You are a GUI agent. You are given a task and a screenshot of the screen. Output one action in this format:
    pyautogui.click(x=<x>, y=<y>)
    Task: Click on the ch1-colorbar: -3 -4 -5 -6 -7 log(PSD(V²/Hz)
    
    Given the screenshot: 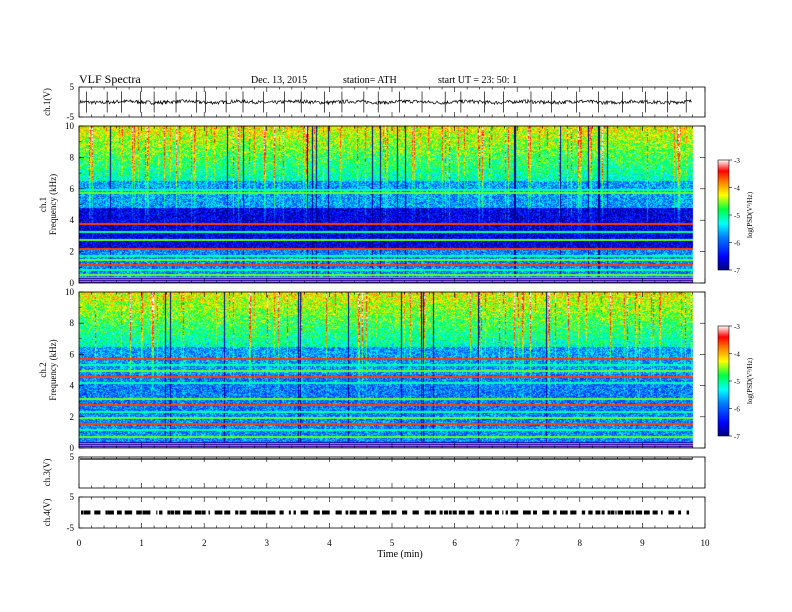 What is the action you would take?
    pyautogui.click(x=735, y=216)
    